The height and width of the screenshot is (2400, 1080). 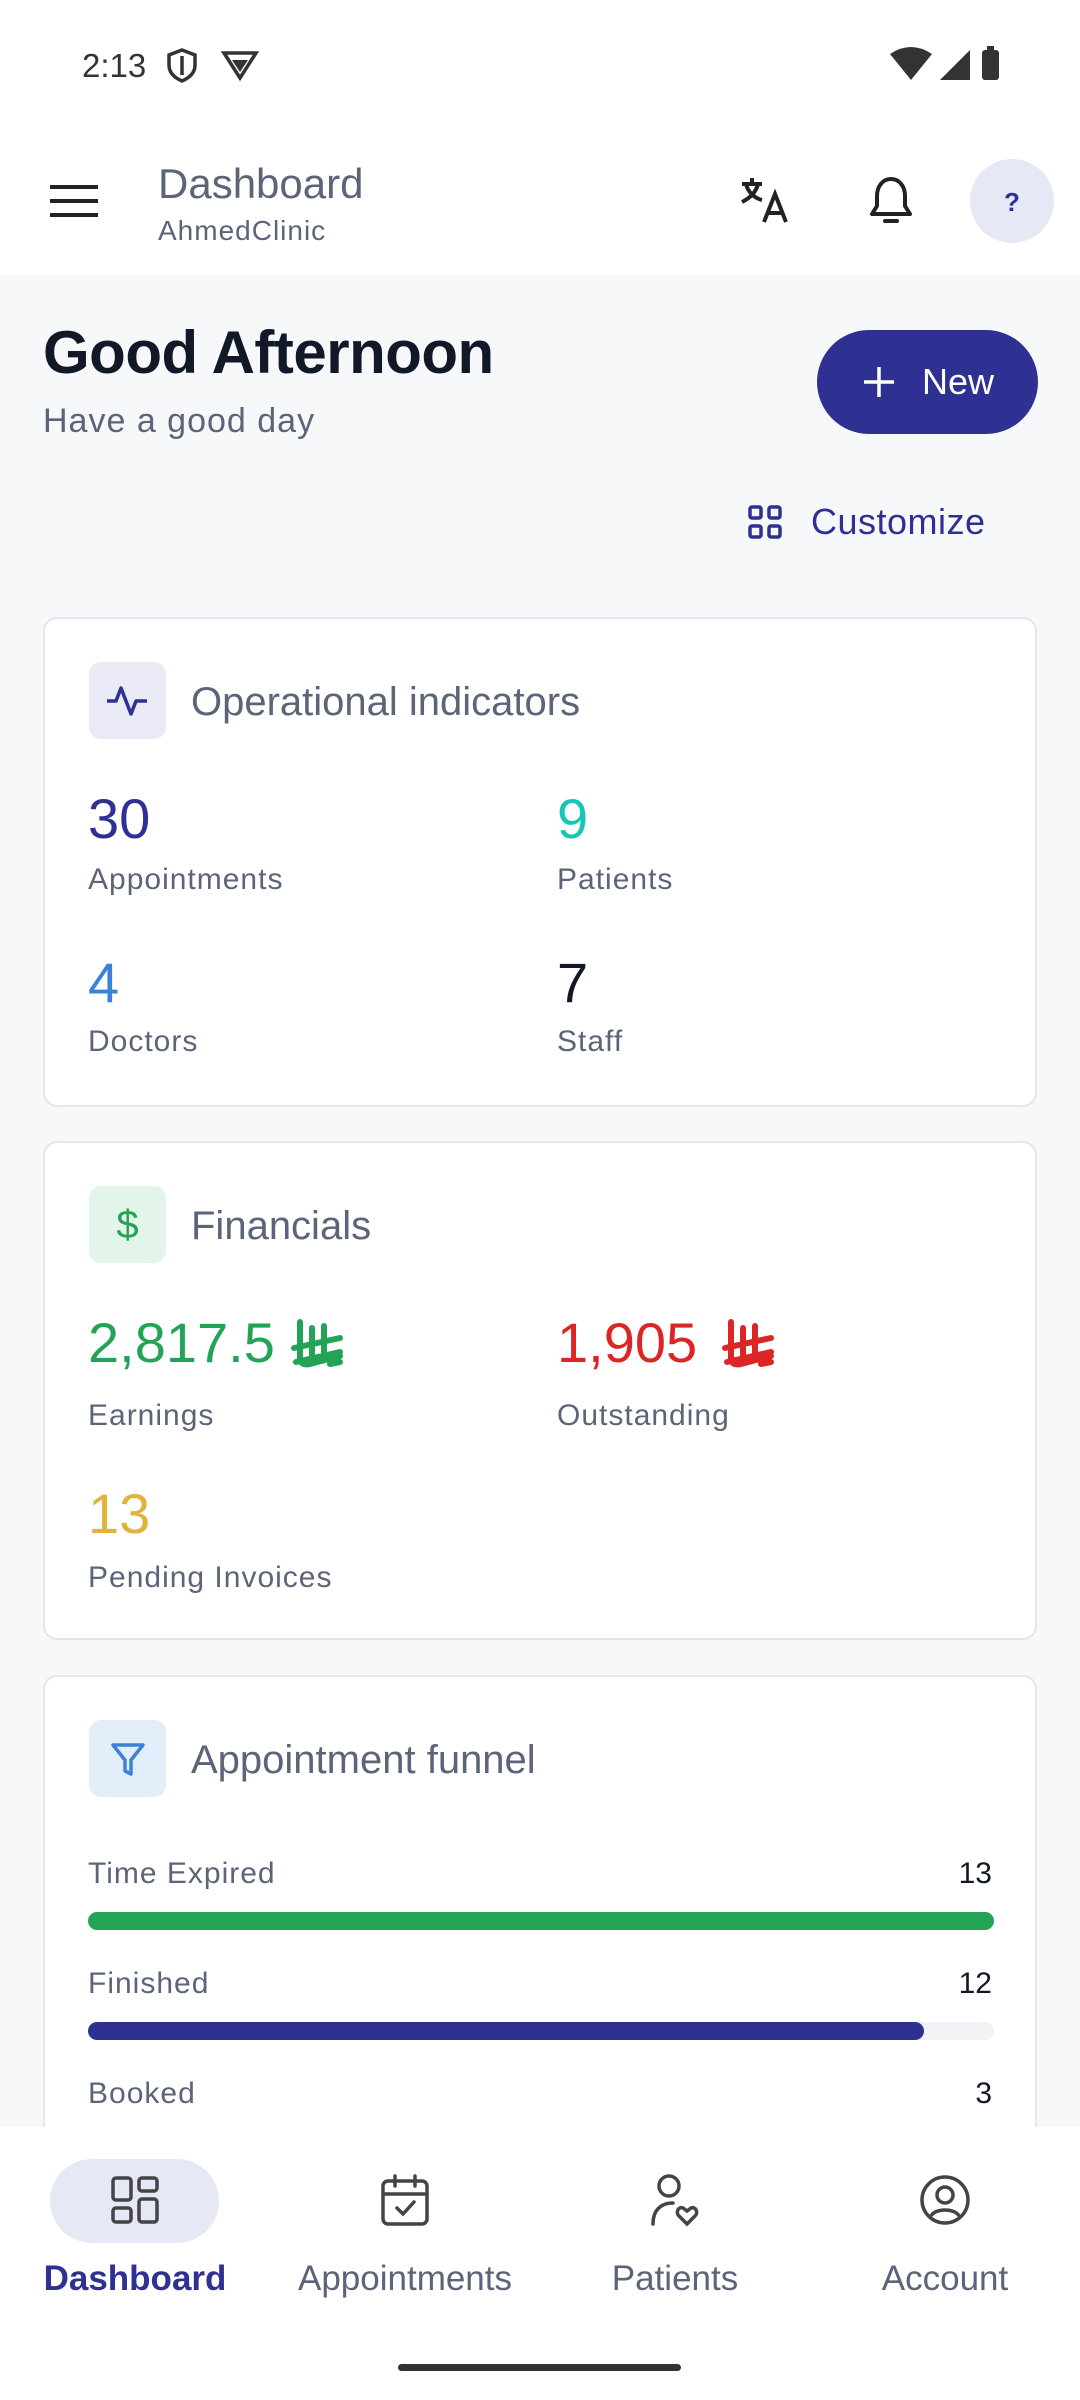 What do you see at coordinates (765, 522) in the screenshot?
I see `customize-icon` at bounding box center [765, 522].